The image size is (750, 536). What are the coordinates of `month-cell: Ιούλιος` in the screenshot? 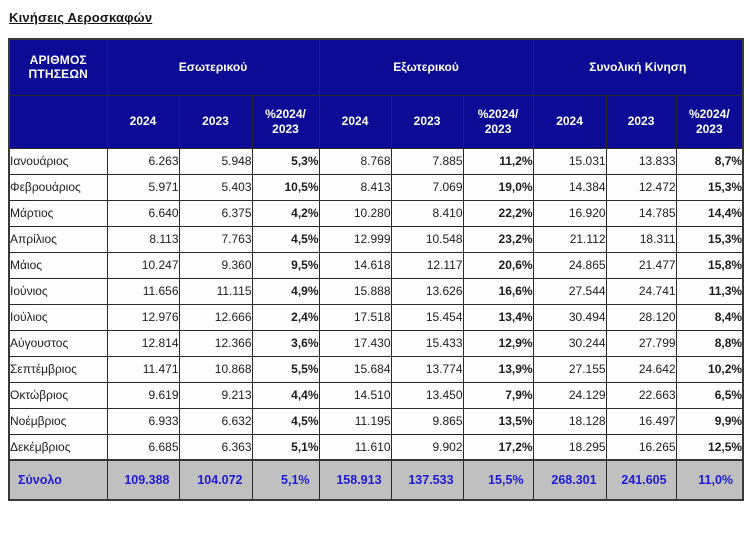 It's located at (58, 317).